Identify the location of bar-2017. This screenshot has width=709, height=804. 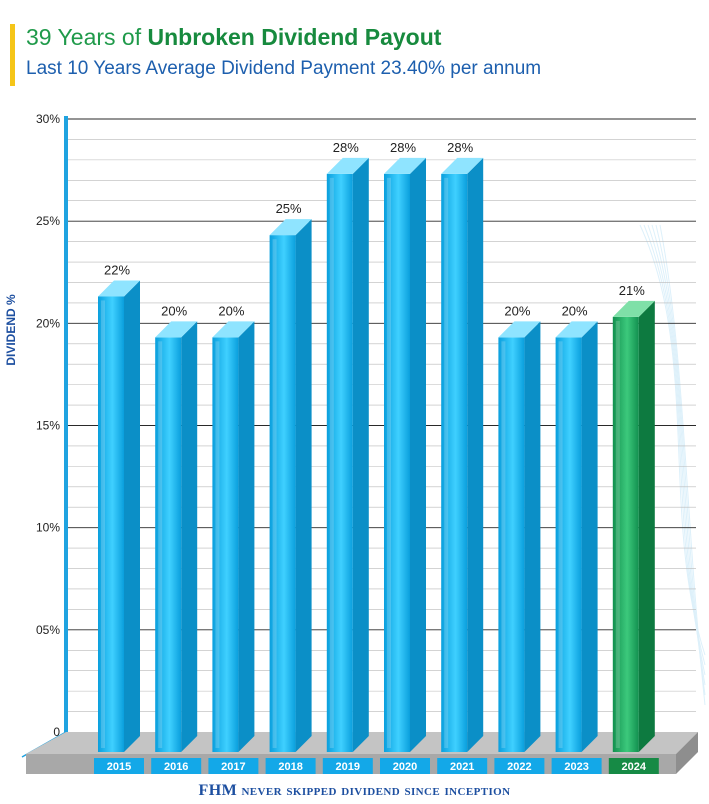
(233, 536).